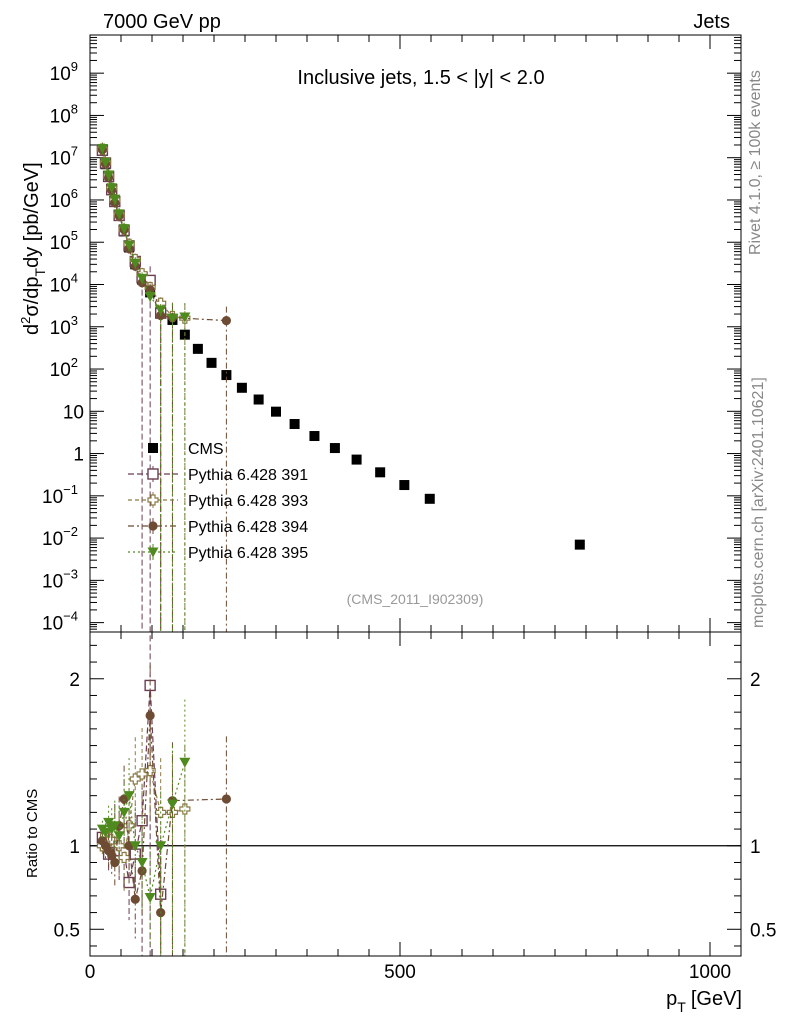  Describe the element at coordinates (33, 248) in the screenshot. I see `y-axis-label: d2σ/dpTdy [pb/GeV]` at that location.